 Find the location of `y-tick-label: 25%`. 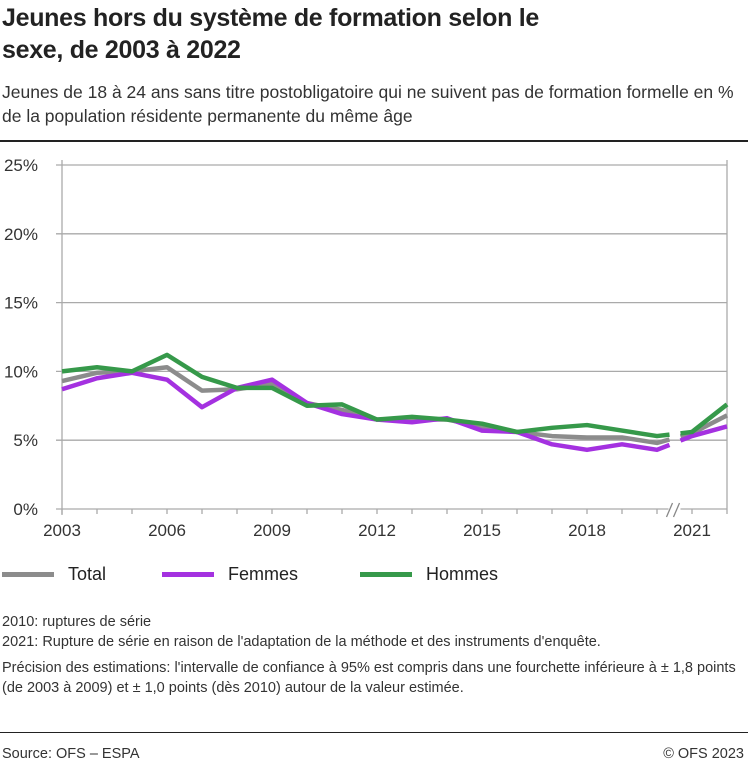

y-tick-label: 25% is located at coordinates (21, 165).